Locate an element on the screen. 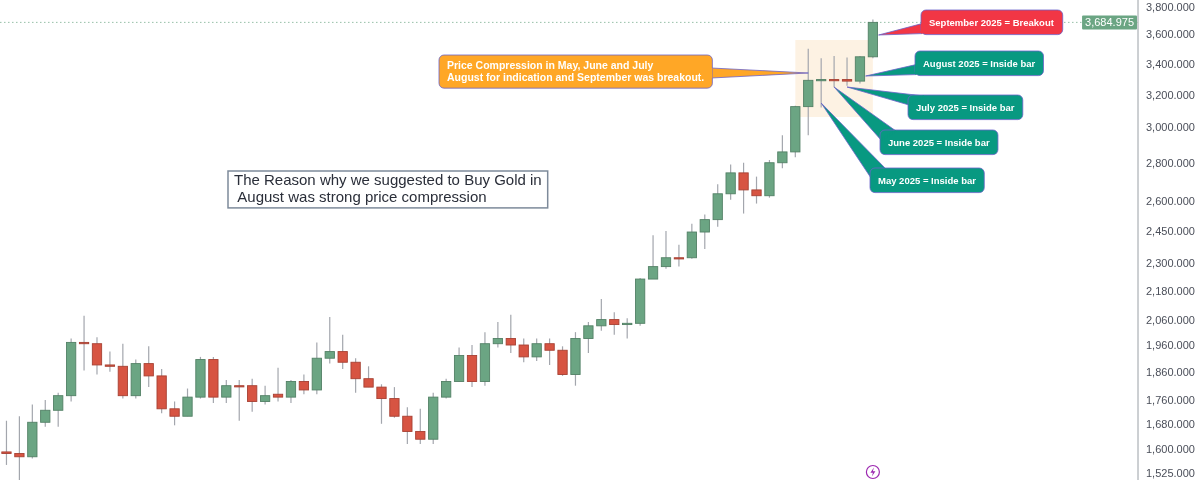 Image resolution: width=1200 pixels, height=480 pixels. y-tick-label: 1,680.000 is located at coordinates (1170, 423).